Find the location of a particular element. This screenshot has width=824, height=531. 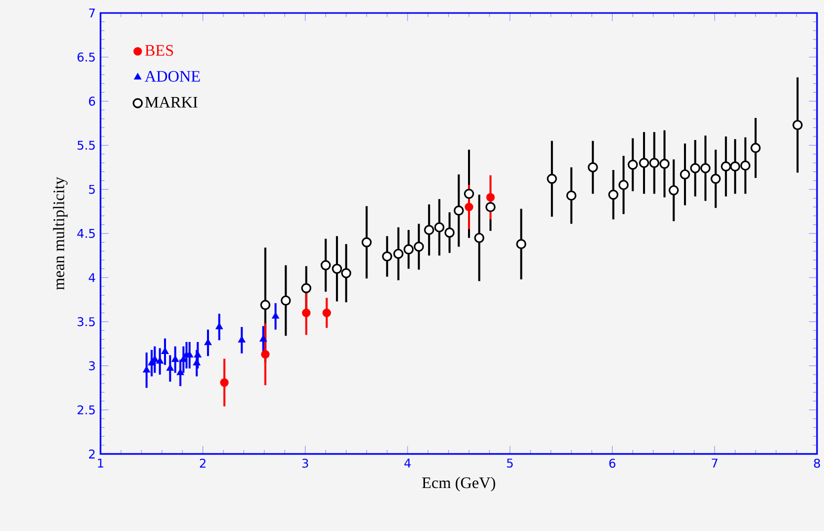

y-tick-label: 4 is located at coordinates (92, 277).